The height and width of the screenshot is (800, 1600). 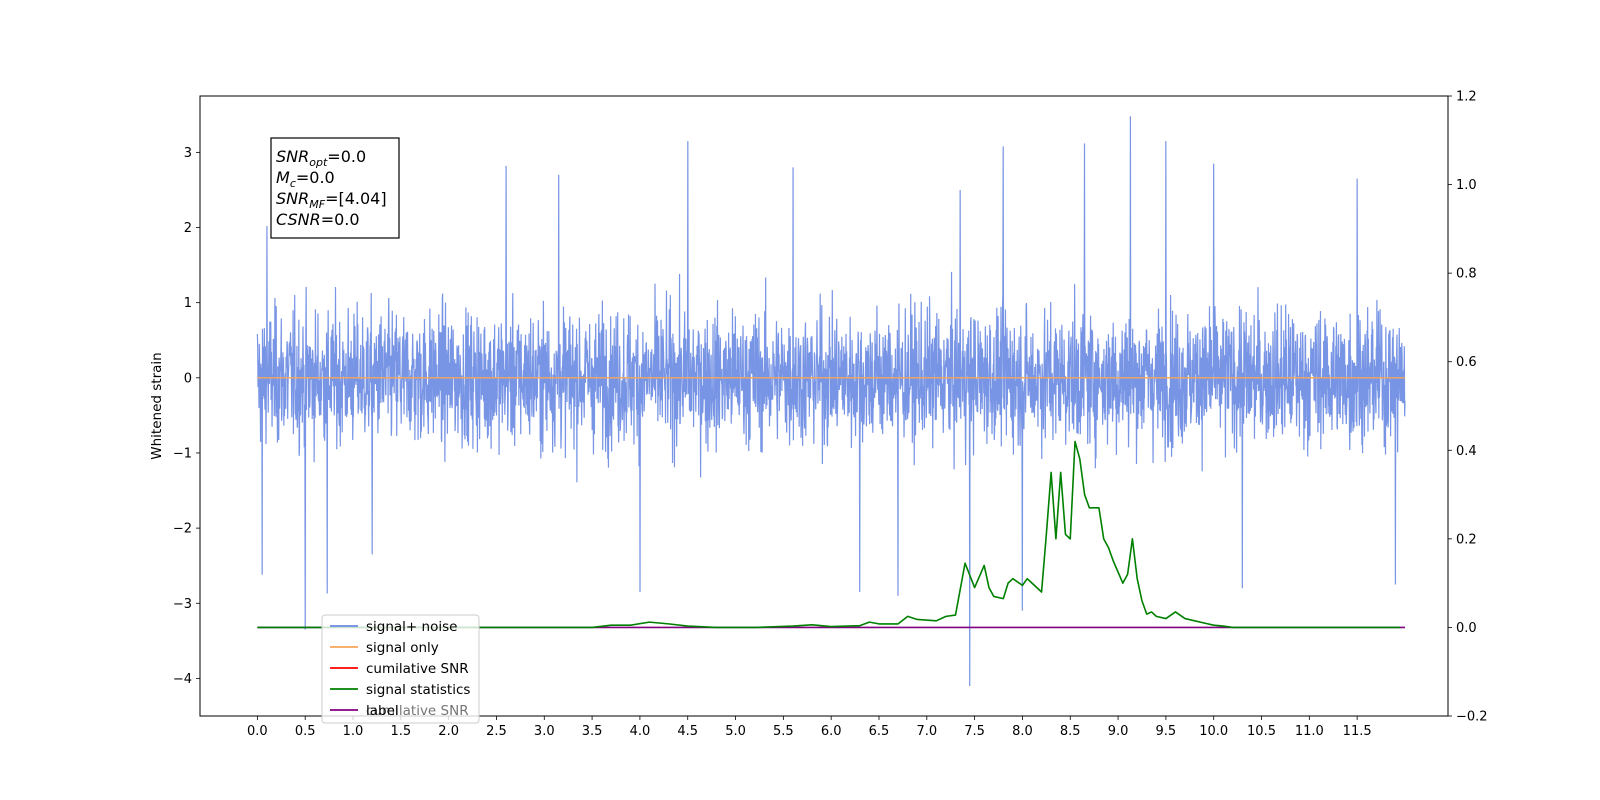 What do you see at coordinates (1466, 451) in the screenshot?
I see `y2-tick-label: 0.4` at bounding box center [1466, 451].